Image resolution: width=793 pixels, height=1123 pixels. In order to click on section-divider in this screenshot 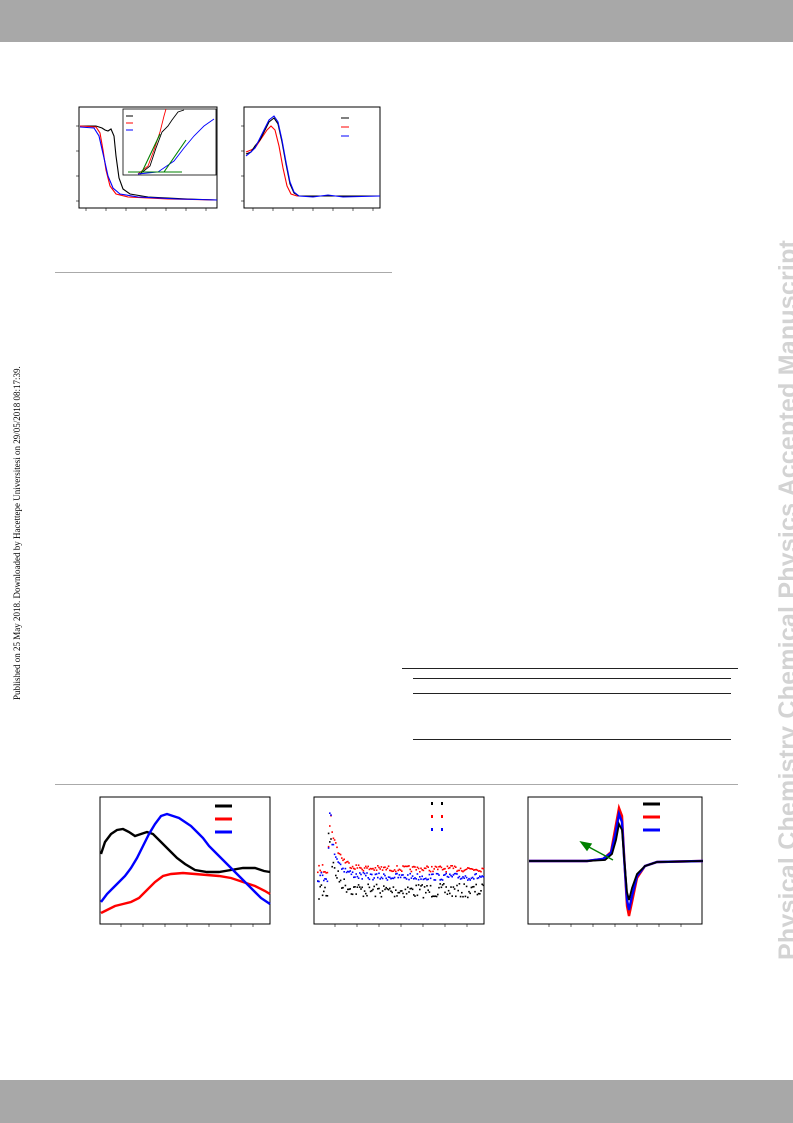, I will do `click(223, 272)`.